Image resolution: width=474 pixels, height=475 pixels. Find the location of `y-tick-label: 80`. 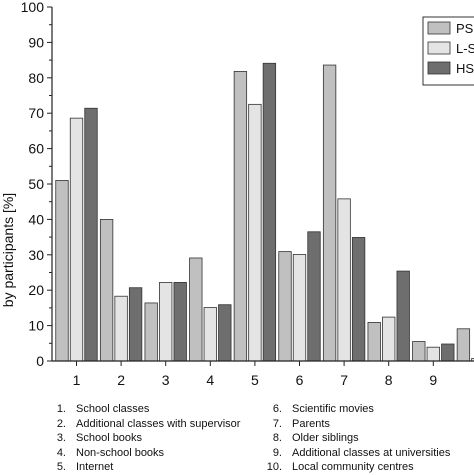

y-tick-label: 80 is located at coordinates (36, 78).